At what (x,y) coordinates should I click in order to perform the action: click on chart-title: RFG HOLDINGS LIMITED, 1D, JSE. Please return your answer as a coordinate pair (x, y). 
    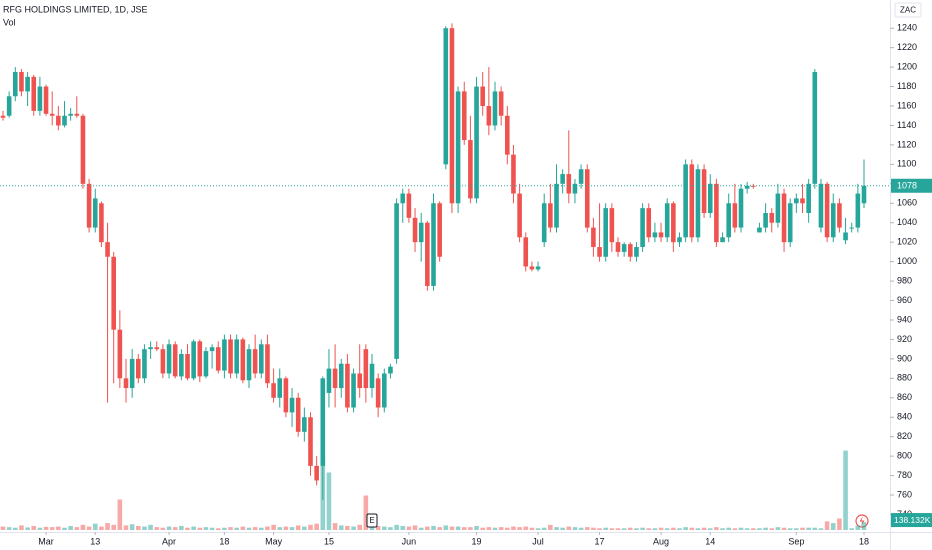
    Looking at the image, I should click on (75, 9).